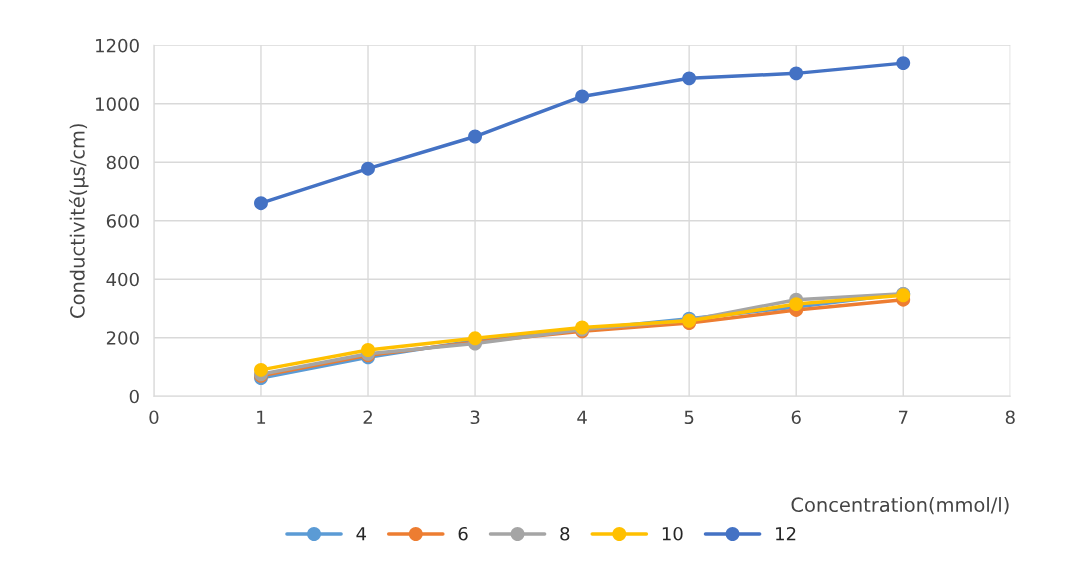 This screenshot has width=1084, height=566. What do you see at coordinates (117, 104) in the screenshot?
I see `y-tick-label: 1000` at bounding box center [117, 104].